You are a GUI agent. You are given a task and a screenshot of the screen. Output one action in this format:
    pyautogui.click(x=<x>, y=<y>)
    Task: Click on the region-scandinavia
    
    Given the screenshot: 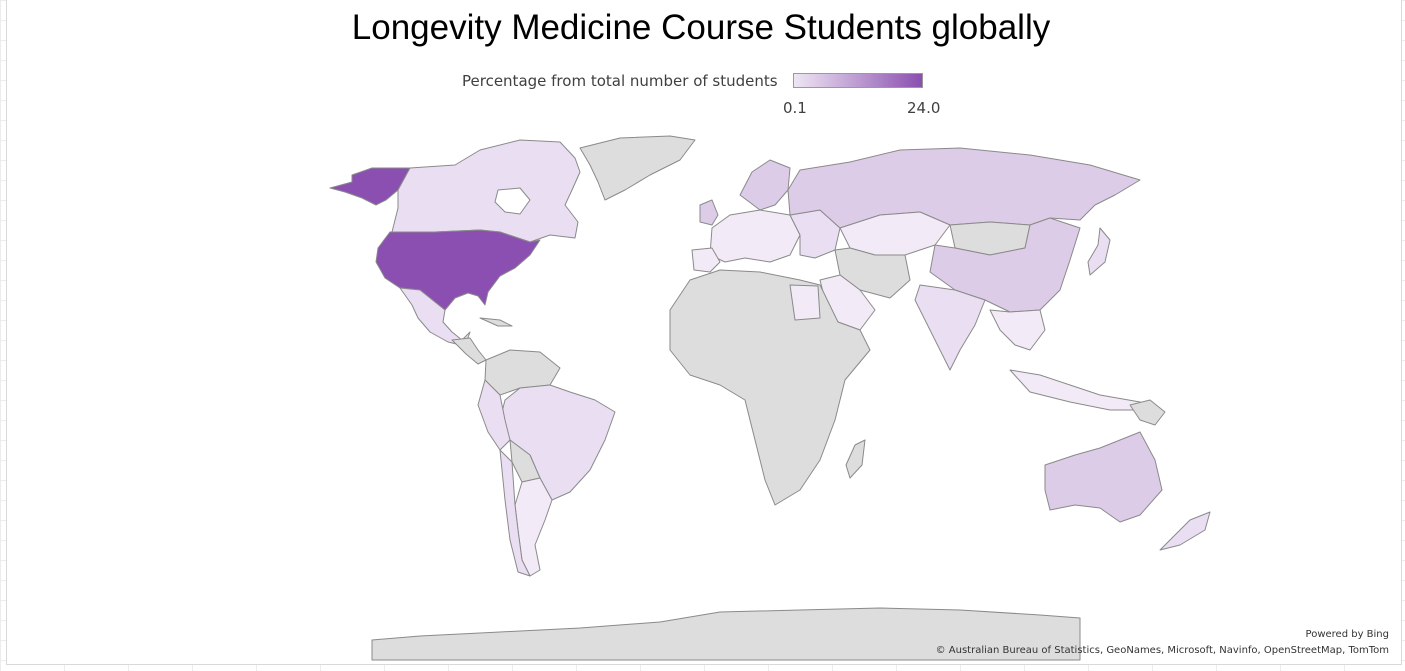 What is the action you would take?
    pyautogui.click(x=765, y=185)
    